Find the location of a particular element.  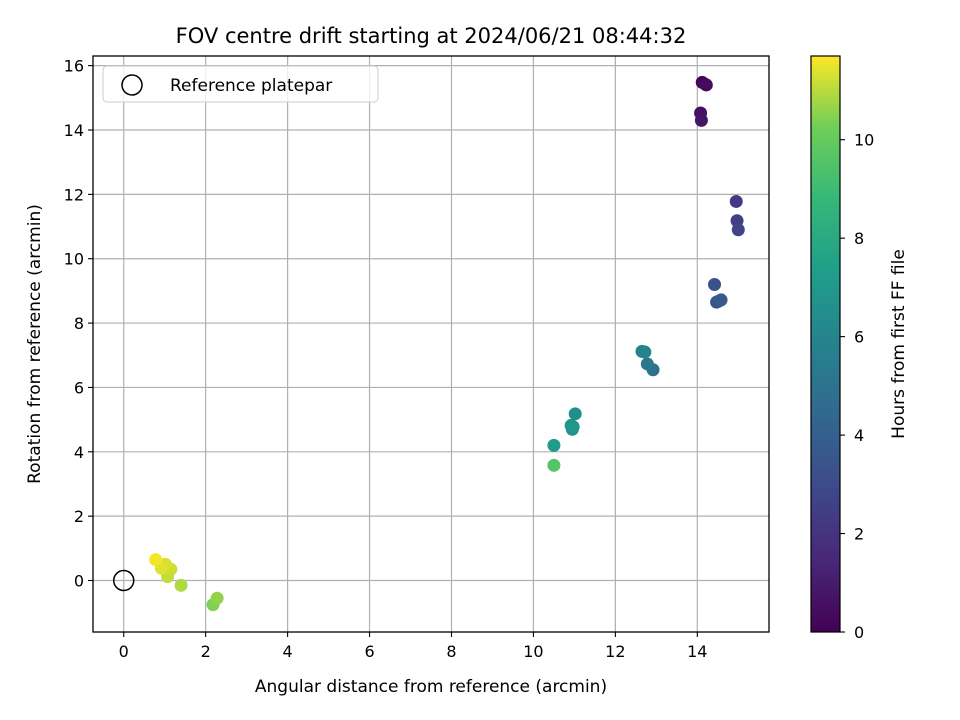

colorbar-tick-label: 8 is located at coordinates (859, 238).